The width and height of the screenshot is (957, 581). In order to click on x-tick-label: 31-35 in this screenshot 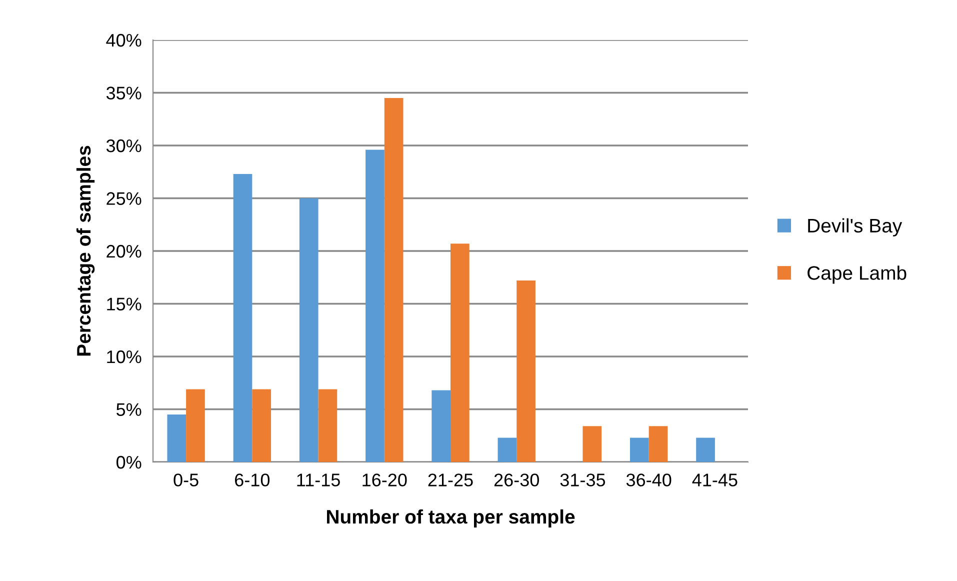, I will do `click(583, 480)`.